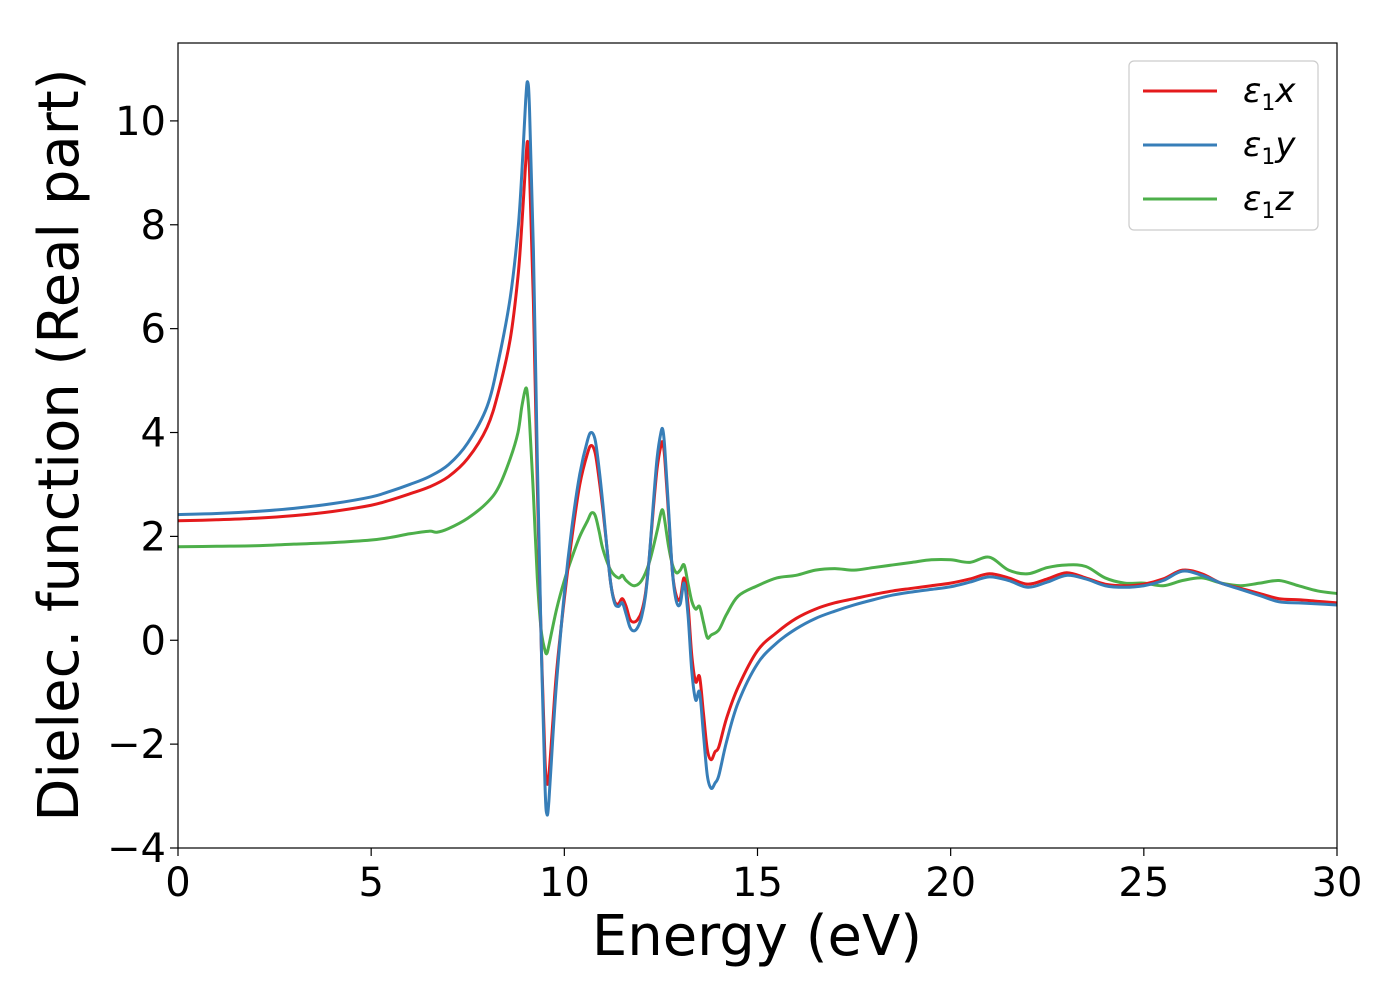 The width and height of the screenshot is (1400, 1000). What do you see at coordinates (370, 883) in the screenshot?
I see `x-tick-label: 5` at bounding box center [370, 883].